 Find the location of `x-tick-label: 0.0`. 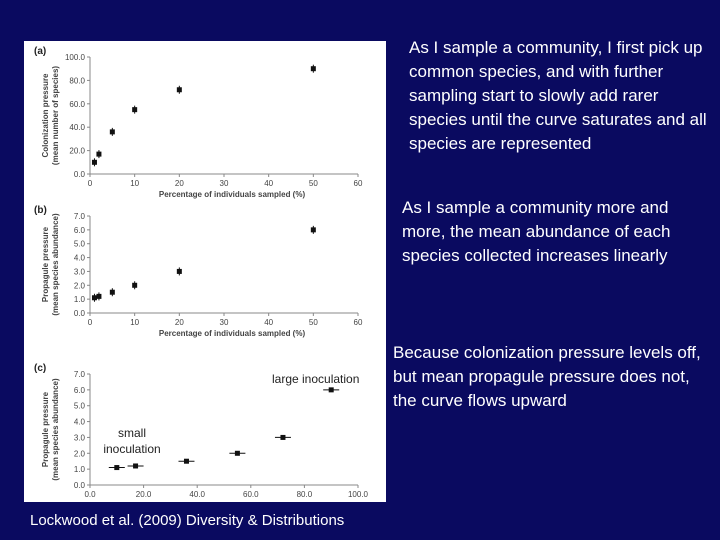

x-tick-label: 0.0 is located at coordinates (90, 494).